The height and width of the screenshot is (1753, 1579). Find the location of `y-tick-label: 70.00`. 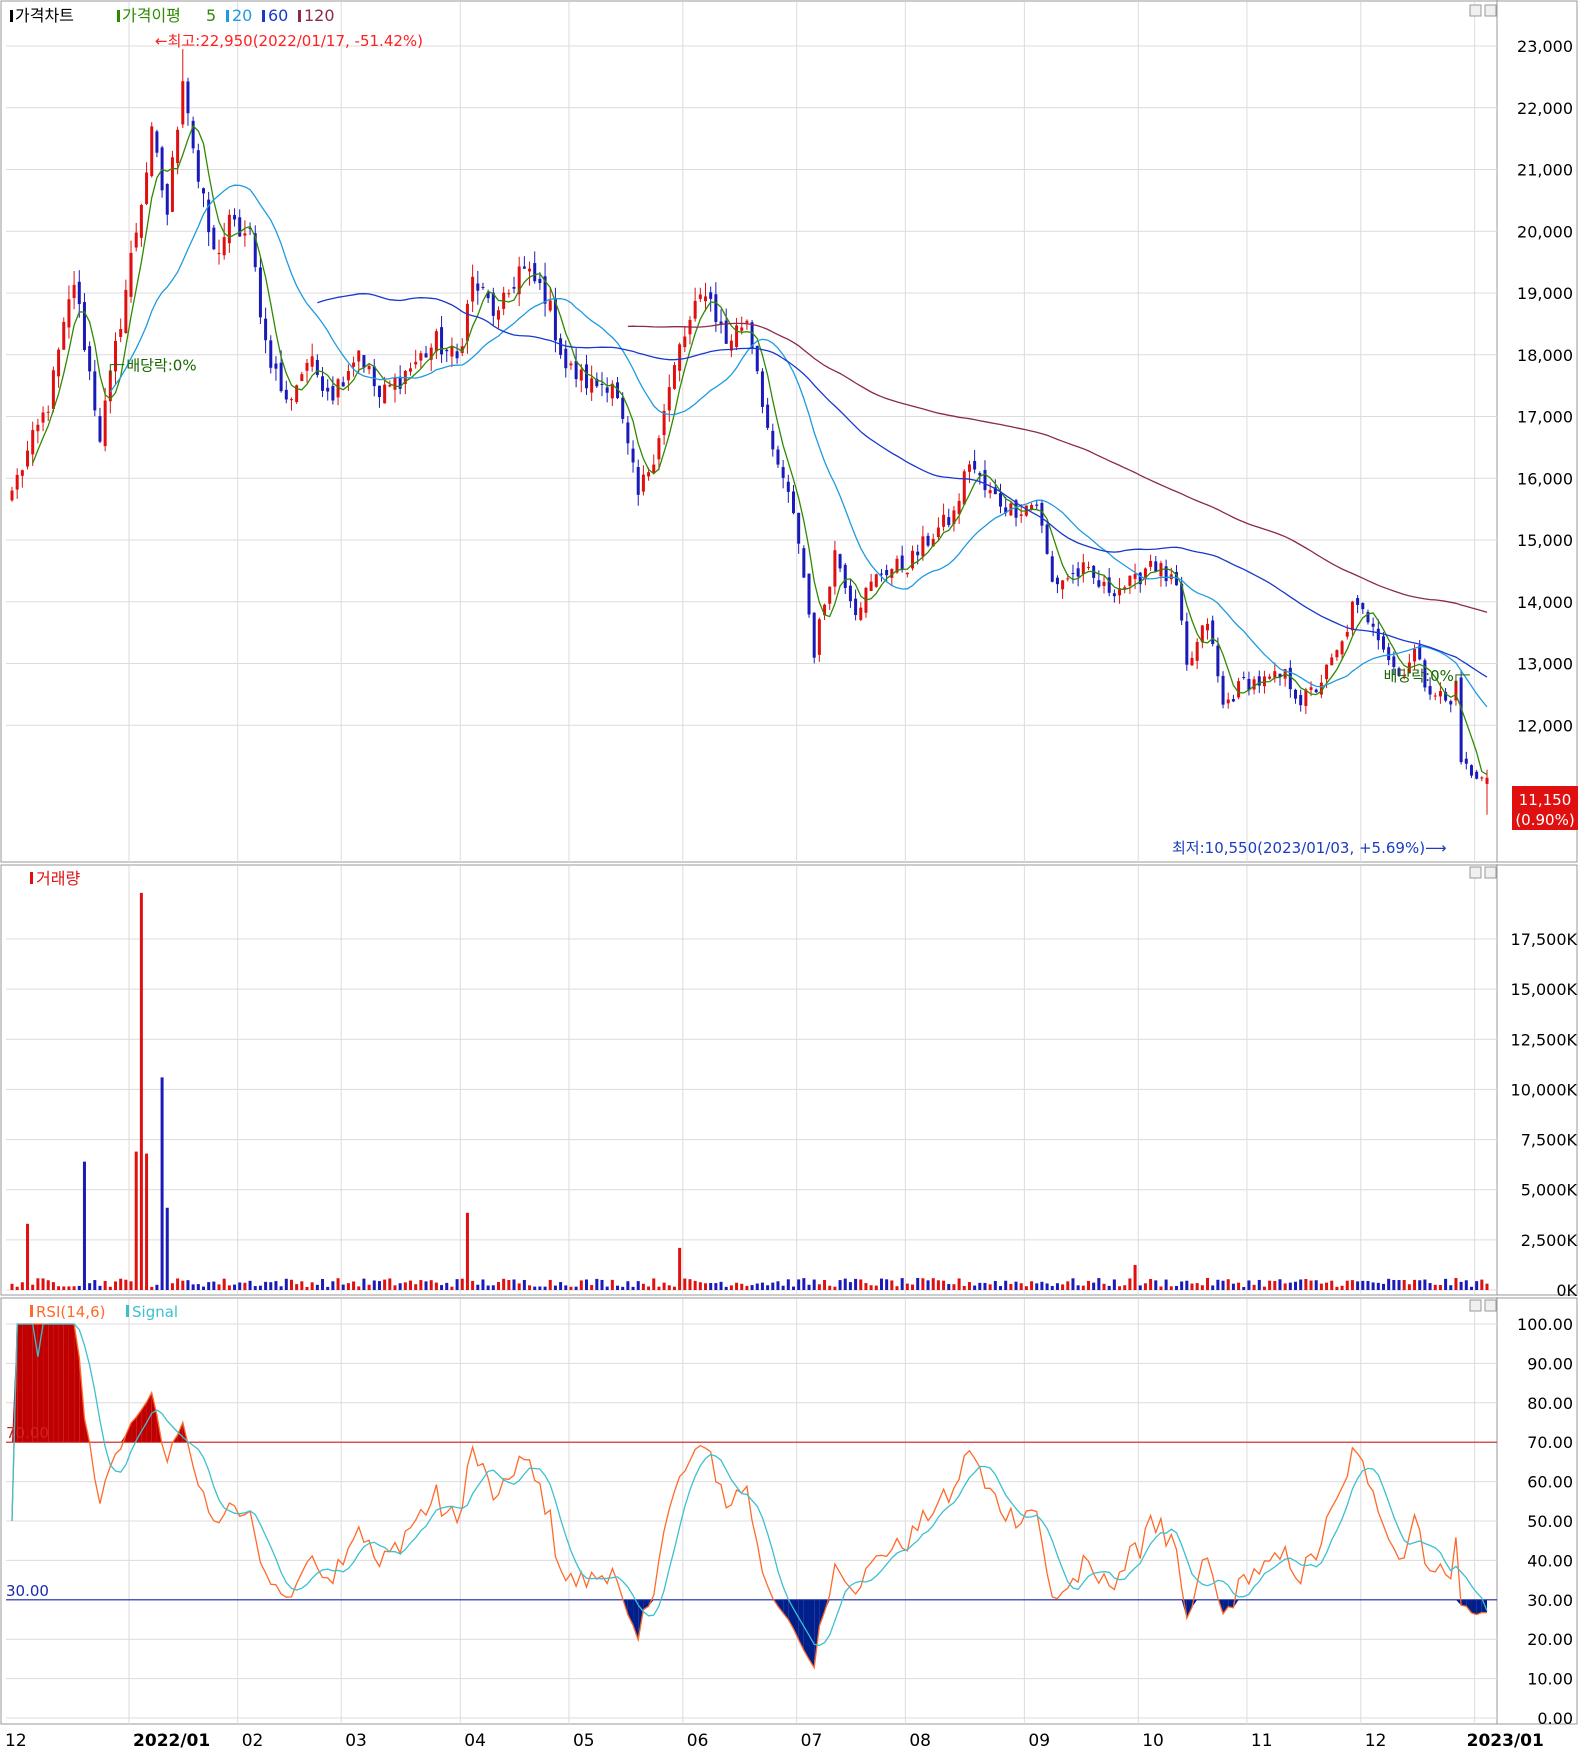

y-tick-label: 70.00 is located at coordinates (1550, 1442).